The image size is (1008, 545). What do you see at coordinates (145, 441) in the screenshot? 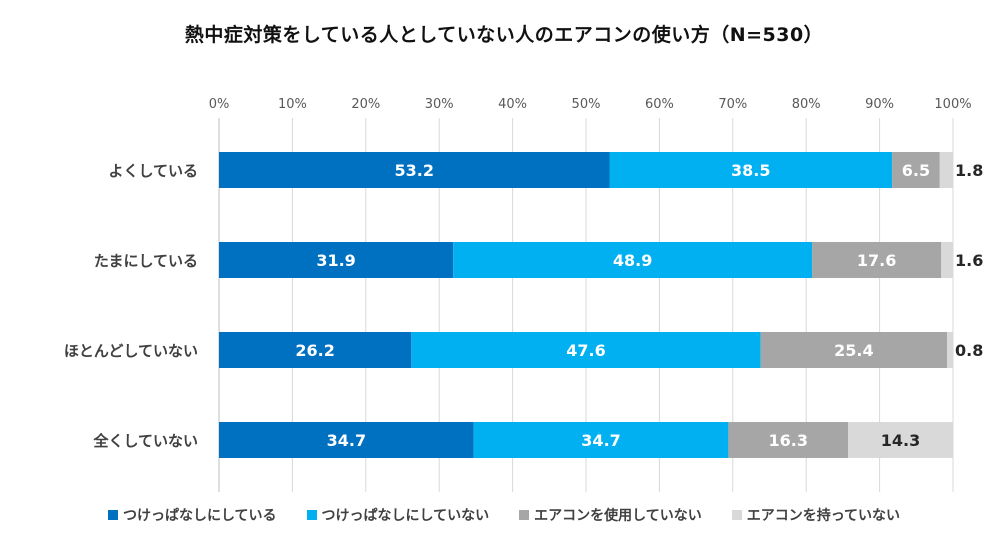
I see `category-label: 全くしていない` at bounding box center [145, 441].